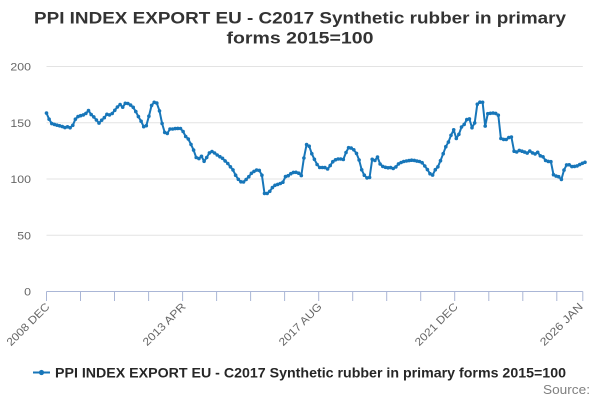 Image resolution: width=600 pixels, height=400 pixels. What do you see at coordinates (300, 38) in the screenshot?
I see `svg-text: forms 2015=100` at bounding box center [300, 38].